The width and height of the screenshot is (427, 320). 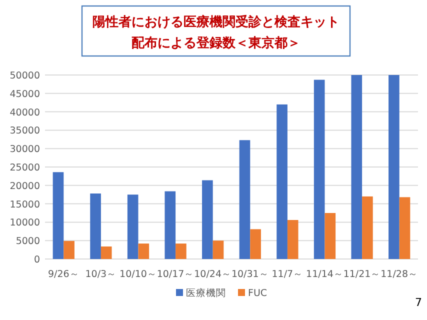 I want to click on y-tick-label: 0, so click(x=37, y=260).